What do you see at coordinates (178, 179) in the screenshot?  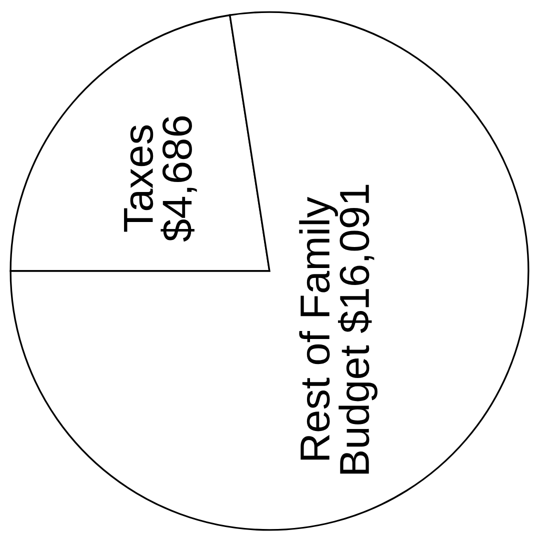 I see `data-label: $4,686` at bounding box center [178, 179].